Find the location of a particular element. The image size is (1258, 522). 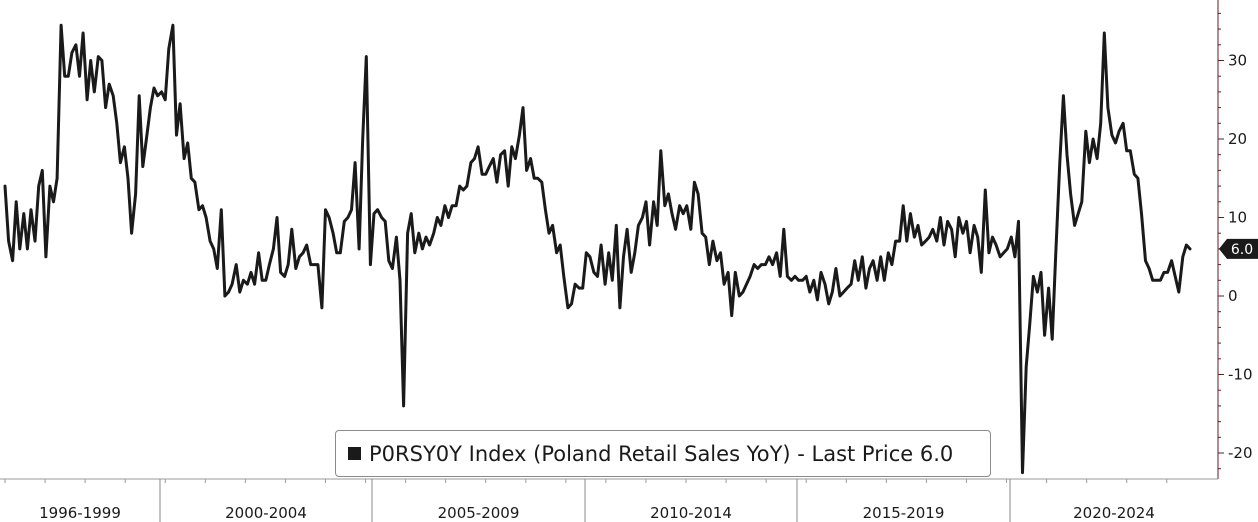

last-price-tag is located at coordinates (1238, 248).